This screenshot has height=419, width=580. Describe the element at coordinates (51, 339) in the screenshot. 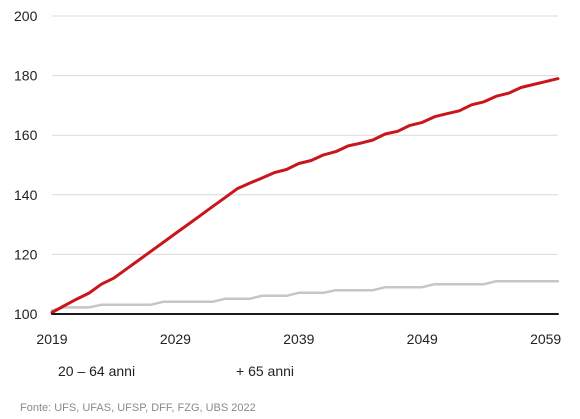

I see `x-tick-label-2019: 2019` at that location.